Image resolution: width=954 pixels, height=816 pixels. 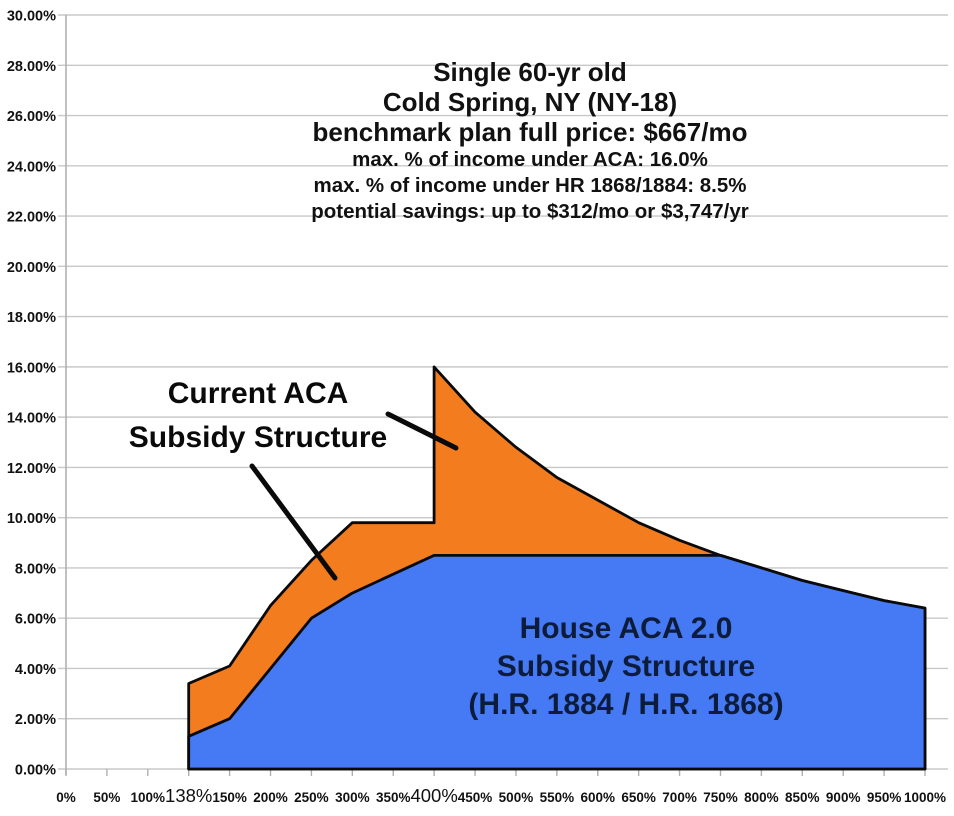 I want to click on x-tick-label: 50%, so click(x=106, y=797).